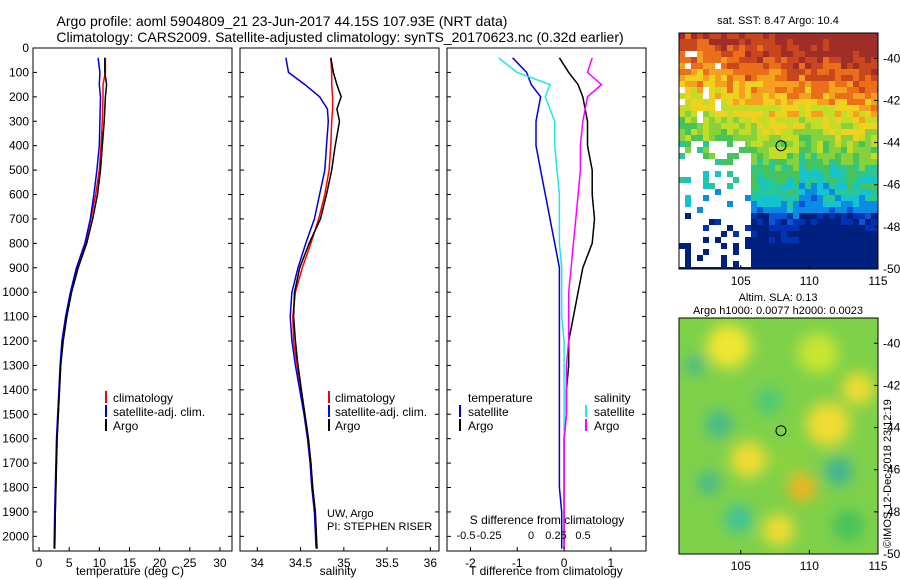 The height and width of the screenshot is (580, 900). Describe the element at coordinates (741, 566) in the screenshot. I see `map-x-tick-label: 105` at that location.